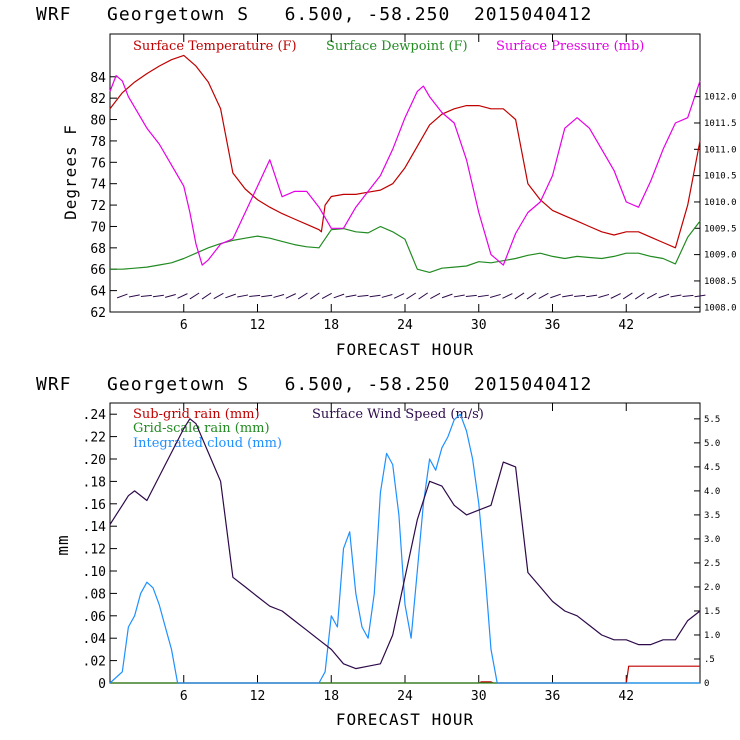  Describe the element at coordinates (98, 249) in the screenshot. I see `y-tick-label: 68` at that location.